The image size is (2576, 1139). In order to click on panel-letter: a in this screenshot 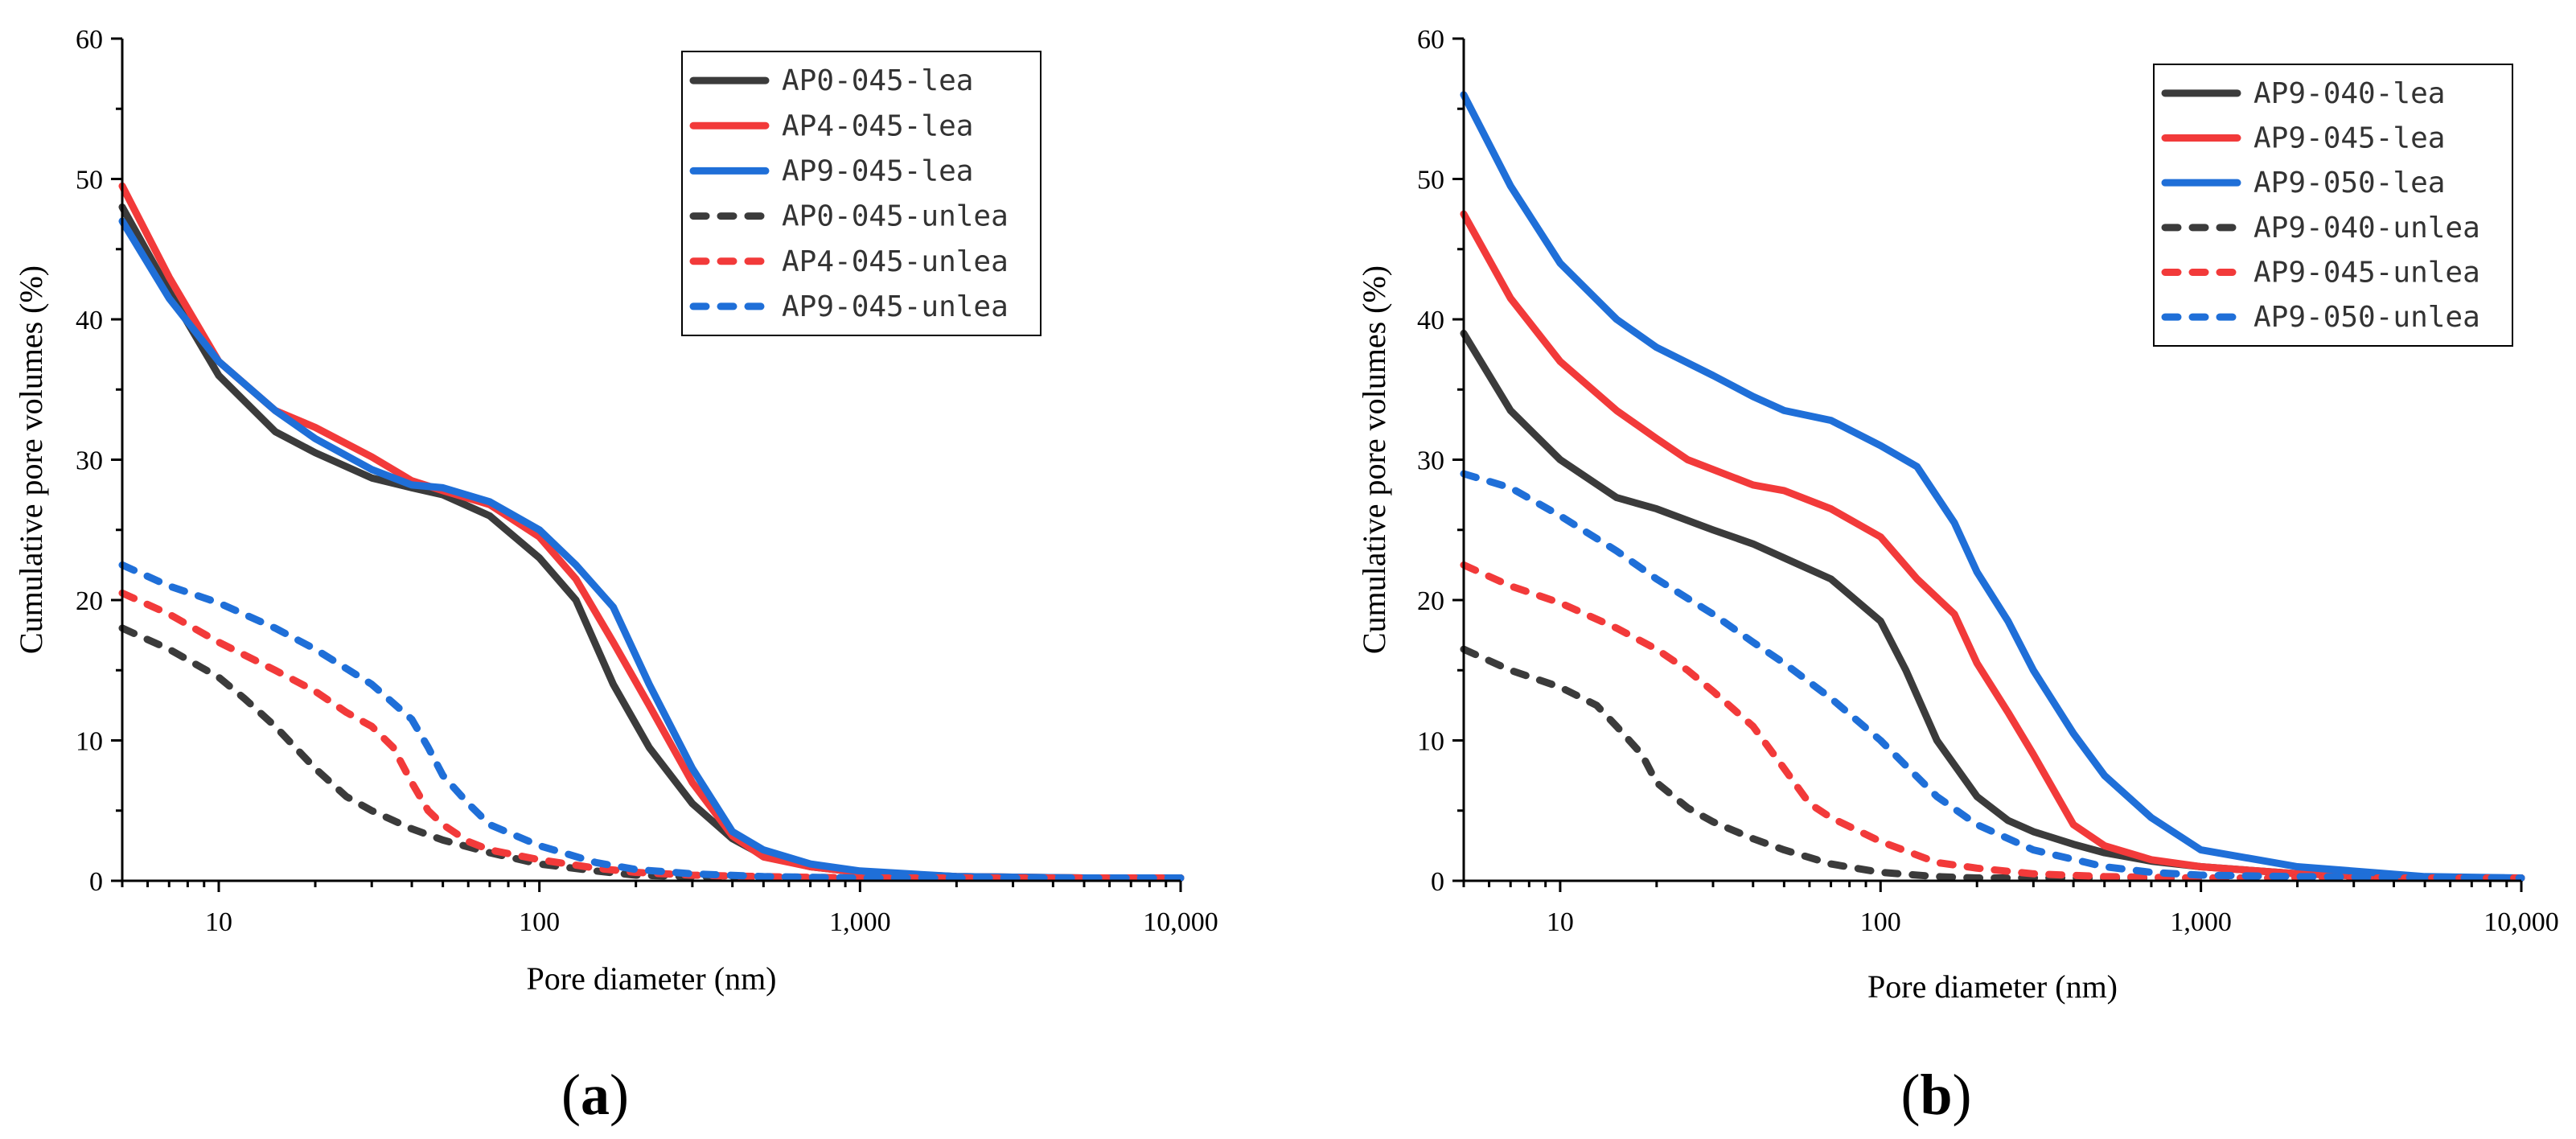, I will do `click(595, 1095)`.